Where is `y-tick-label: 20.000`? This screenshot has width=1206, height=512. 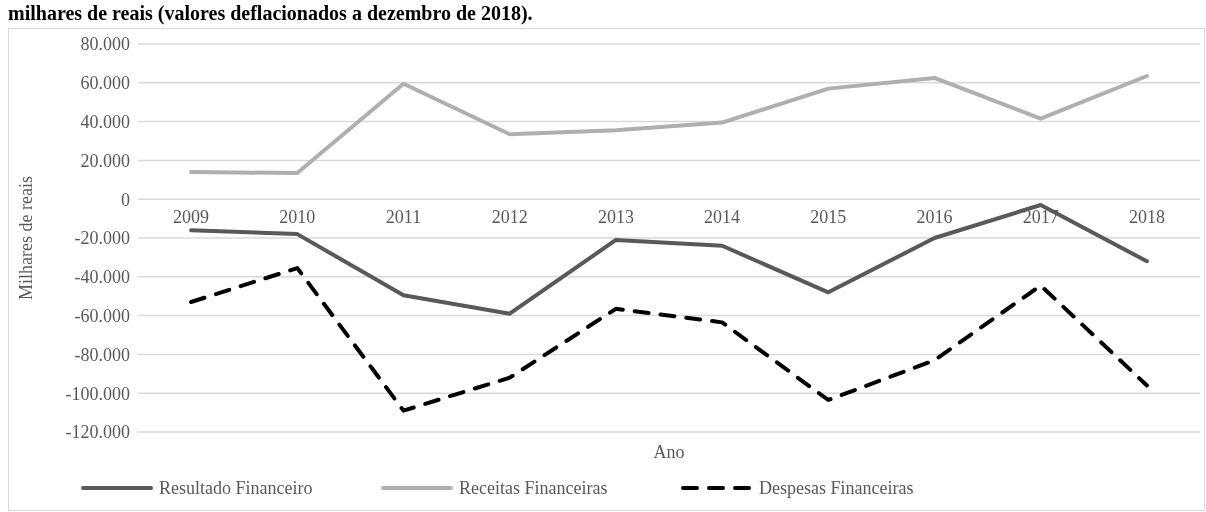 y-tick-label: 20.000 is located at coordinates (105, 160).